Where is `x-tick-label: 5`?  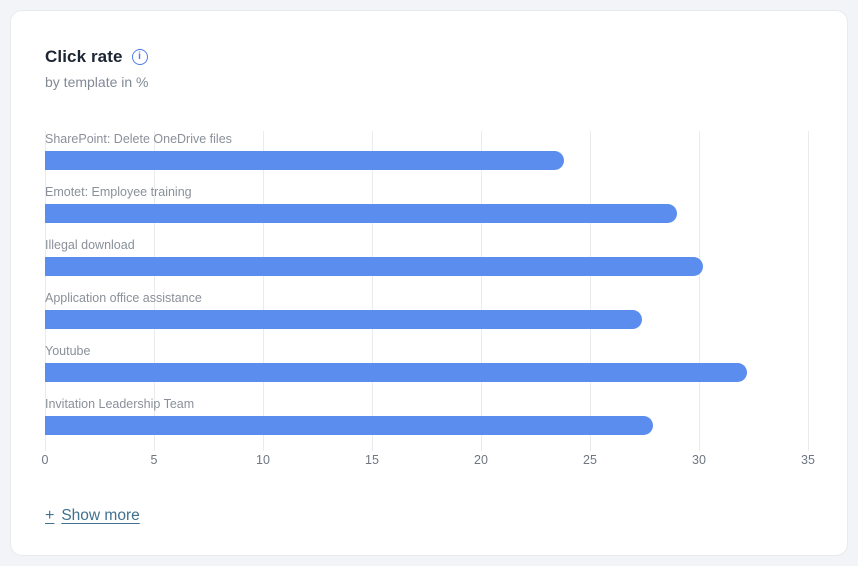
x-tick-label: 5 is located at coordinates (154, 460).